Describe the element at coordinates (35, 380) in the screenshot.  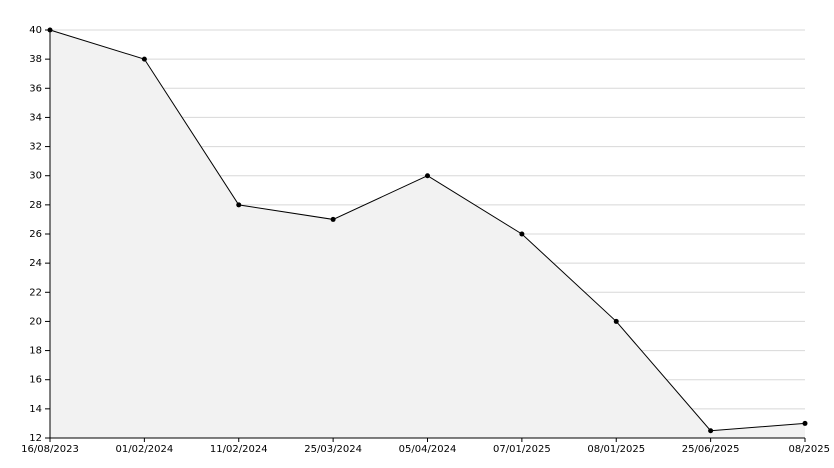
I see `y-tick-label: 16` at that location.